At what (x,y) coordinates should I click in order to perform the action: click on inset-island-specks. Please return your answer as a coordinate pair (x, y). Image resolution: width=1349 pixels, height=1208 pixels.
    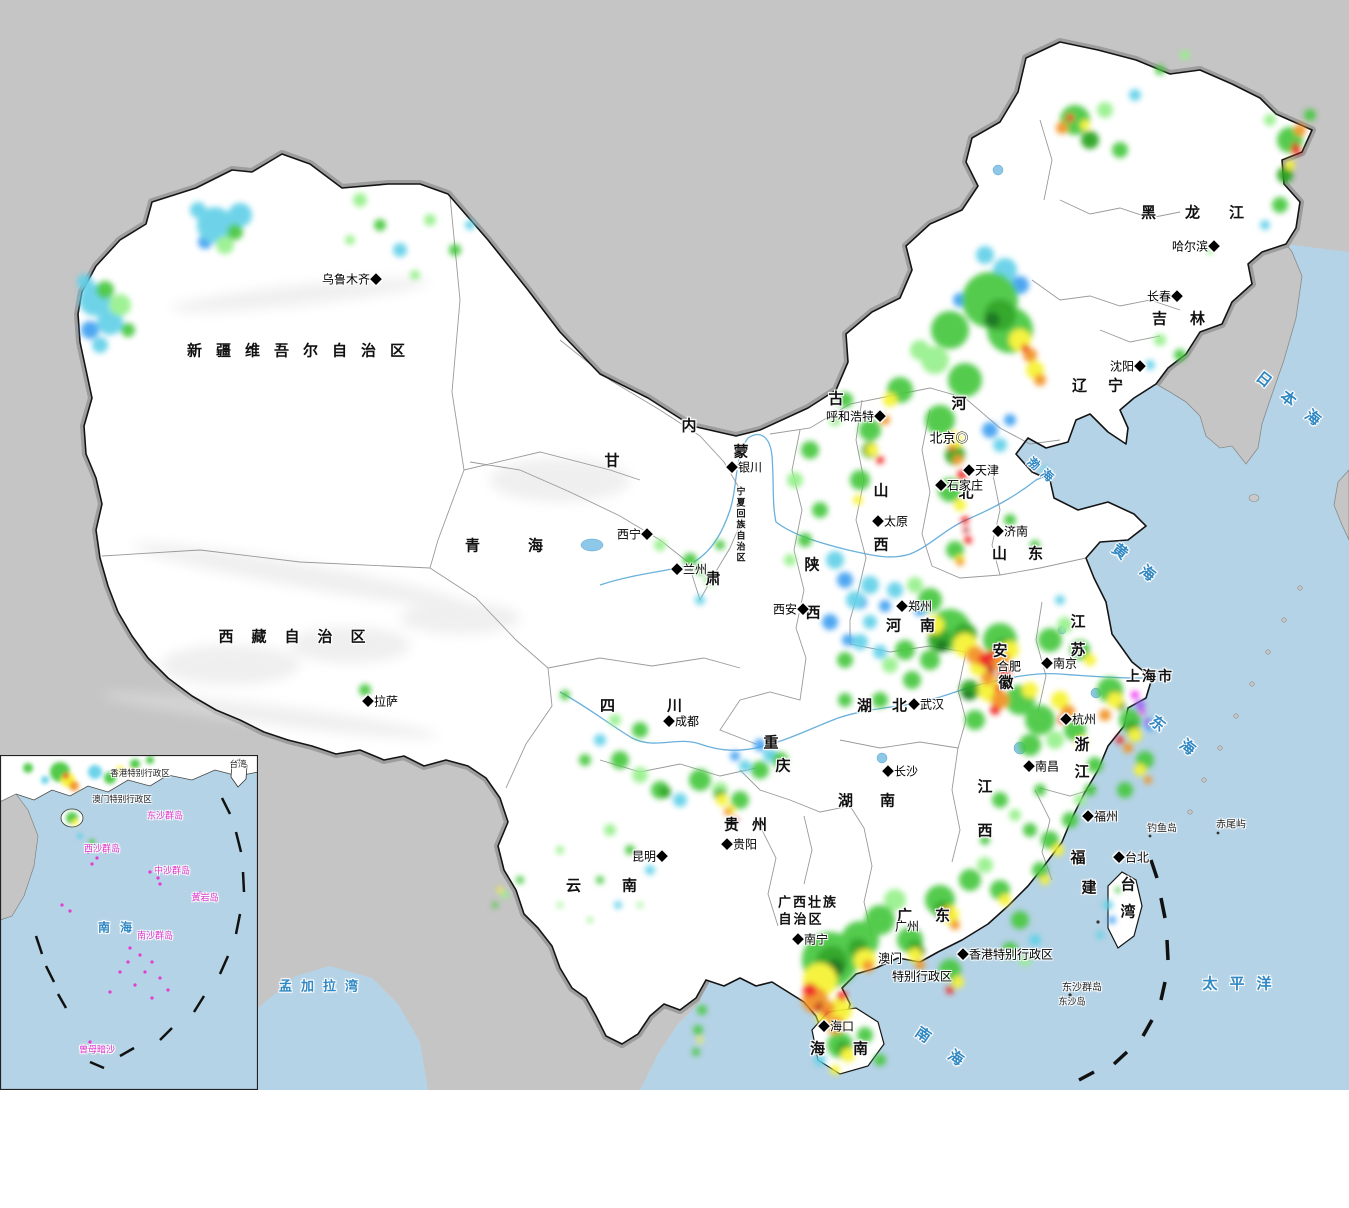
    Looking at the image, I should click on (131, 950).